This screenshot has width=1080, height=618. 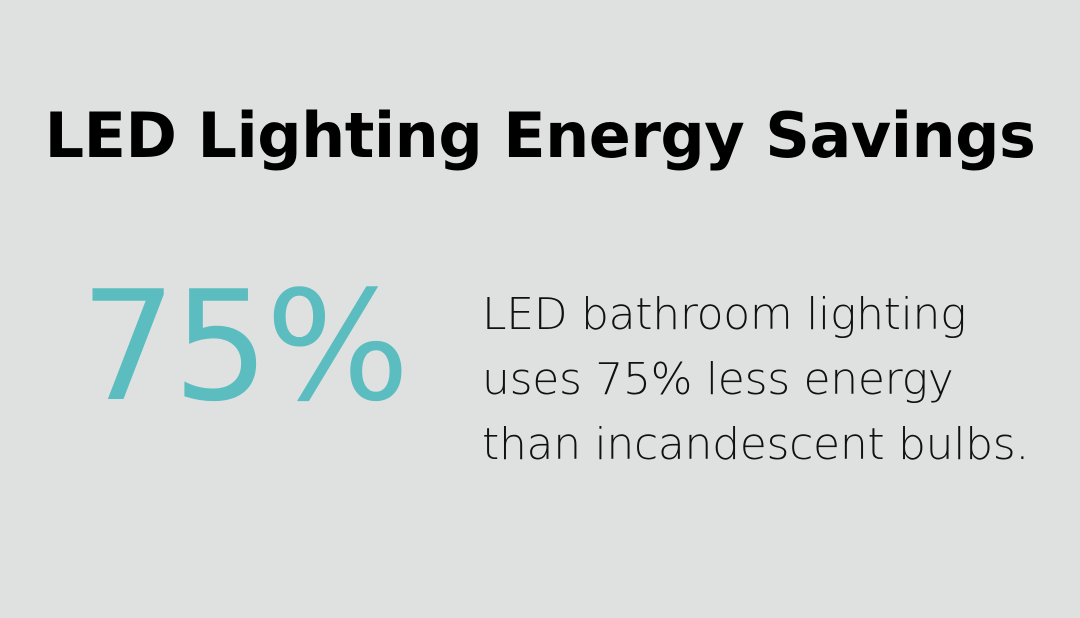 What do you see at coordinates (245, 346) in the screenshot?
I see `stat-value: 75%` at bounding box center [245, 346].